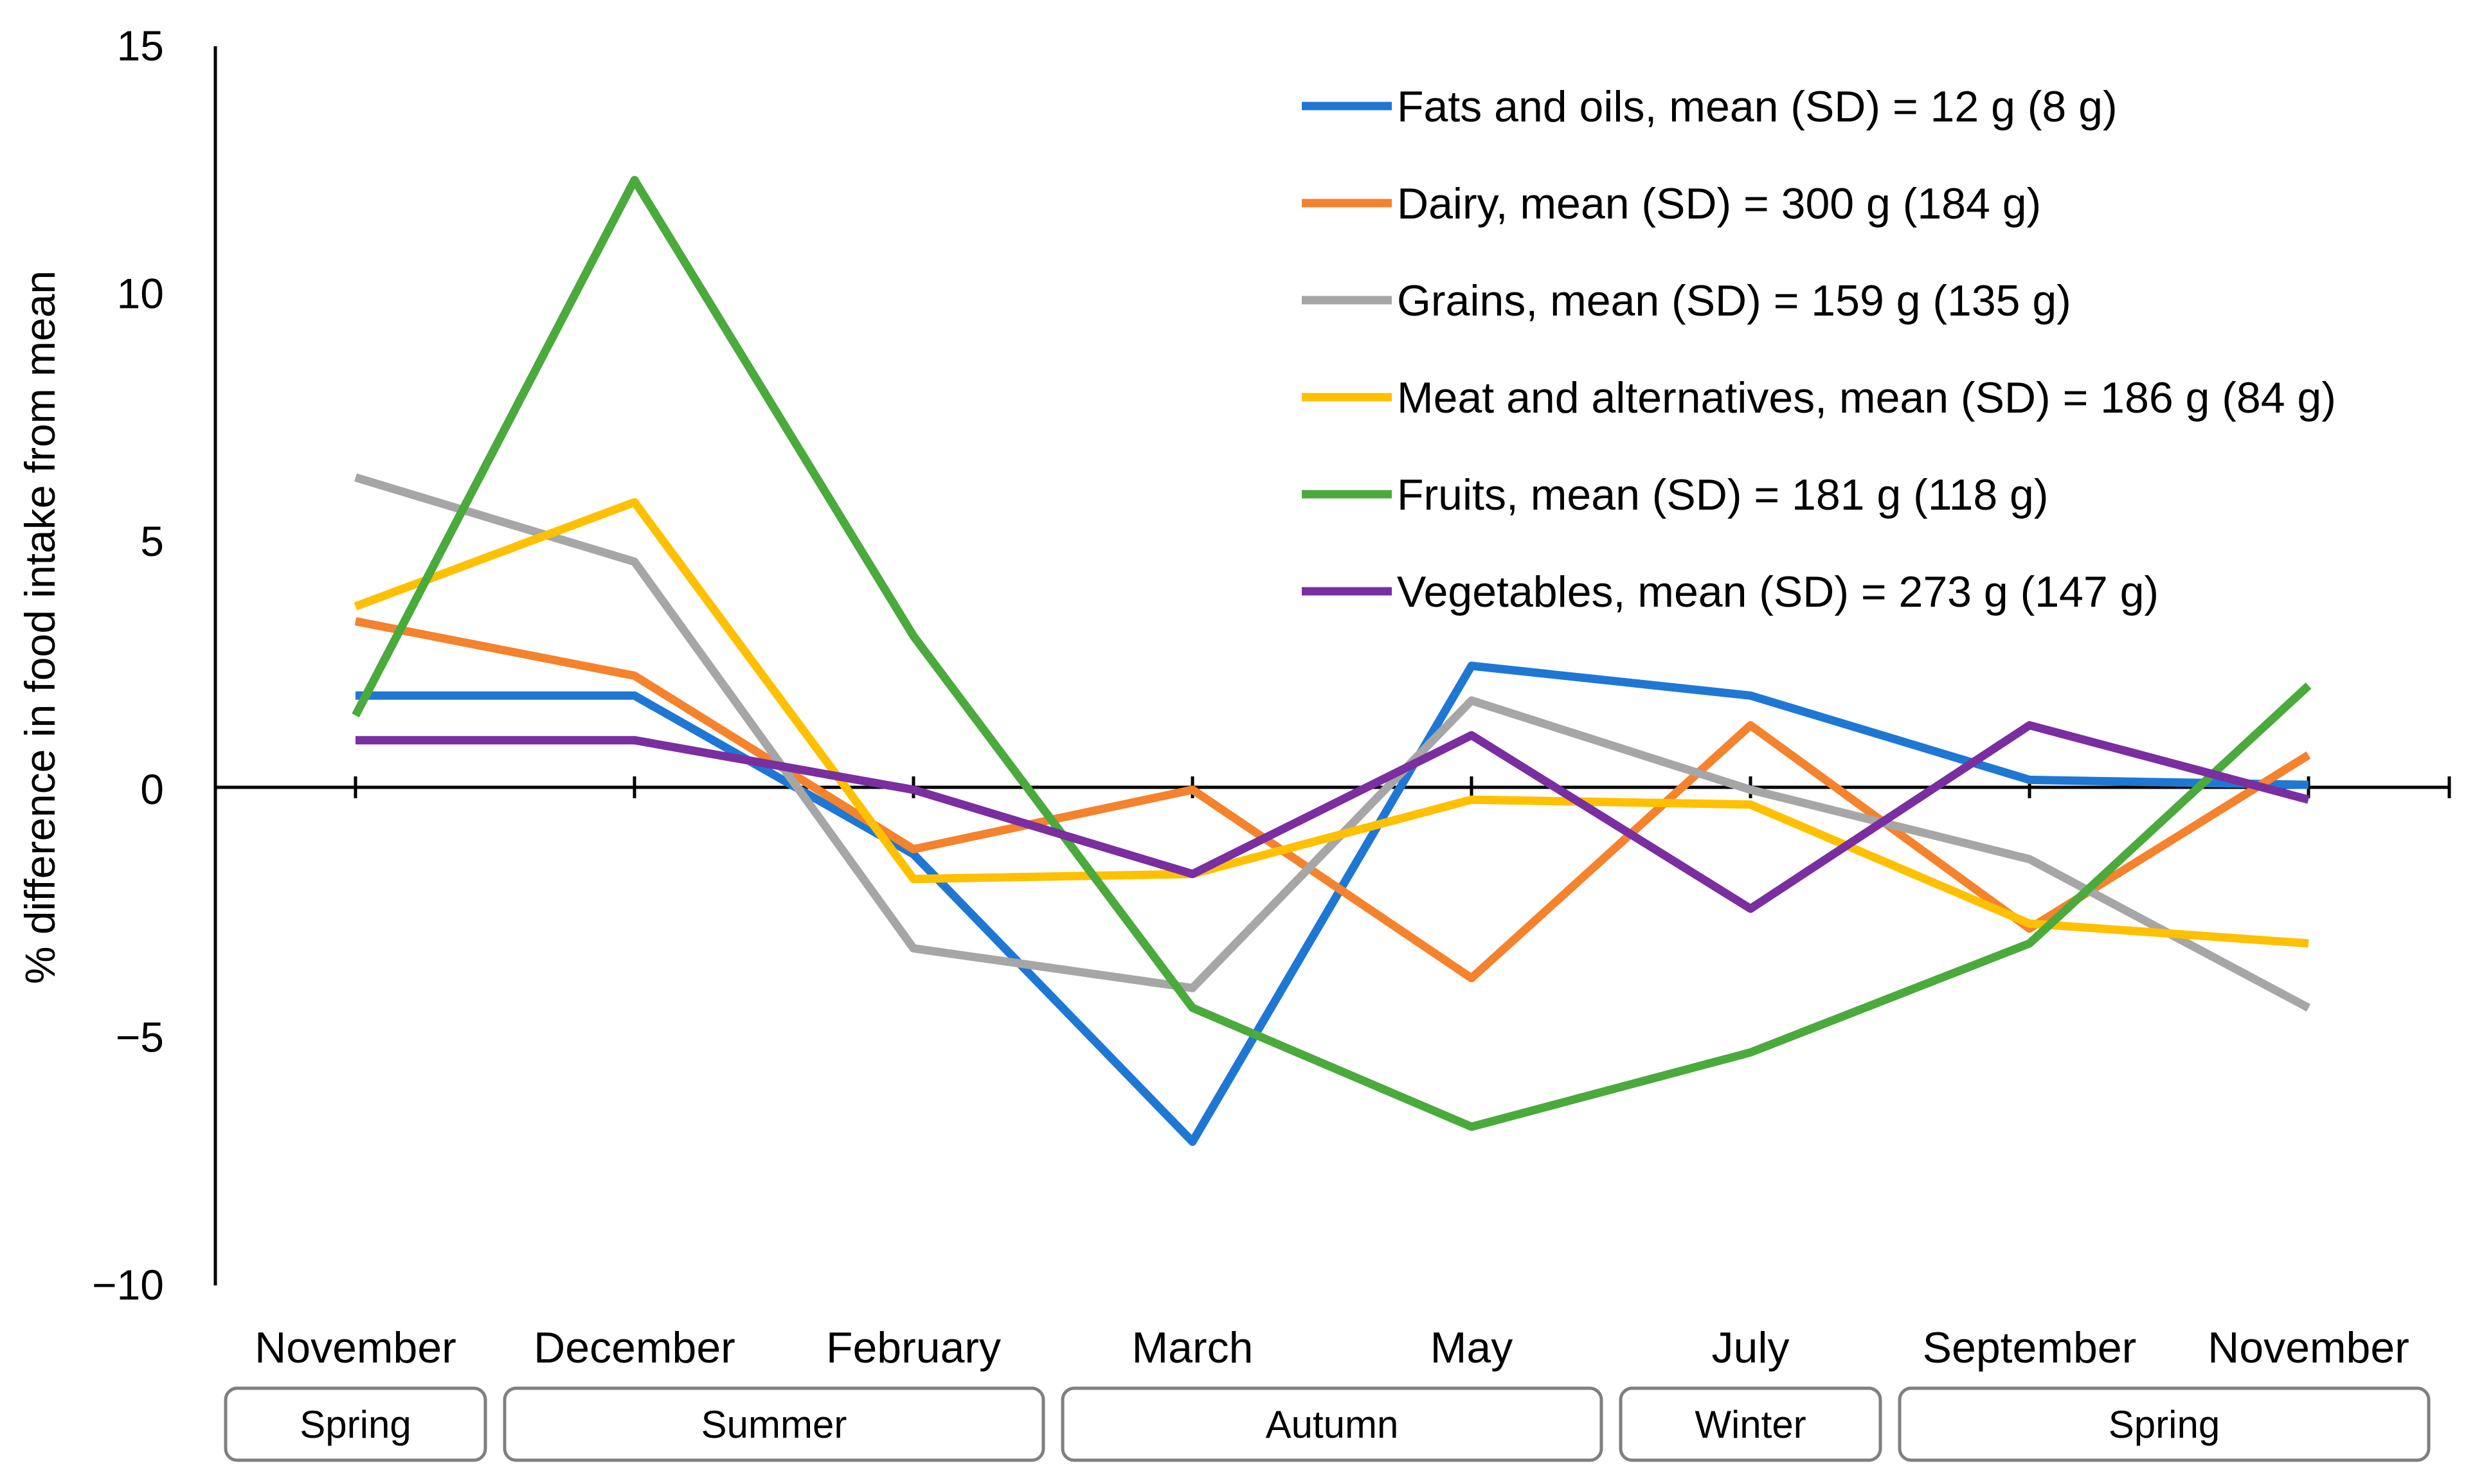  I want to click on season-label: Winter, so click(1751, 1424).